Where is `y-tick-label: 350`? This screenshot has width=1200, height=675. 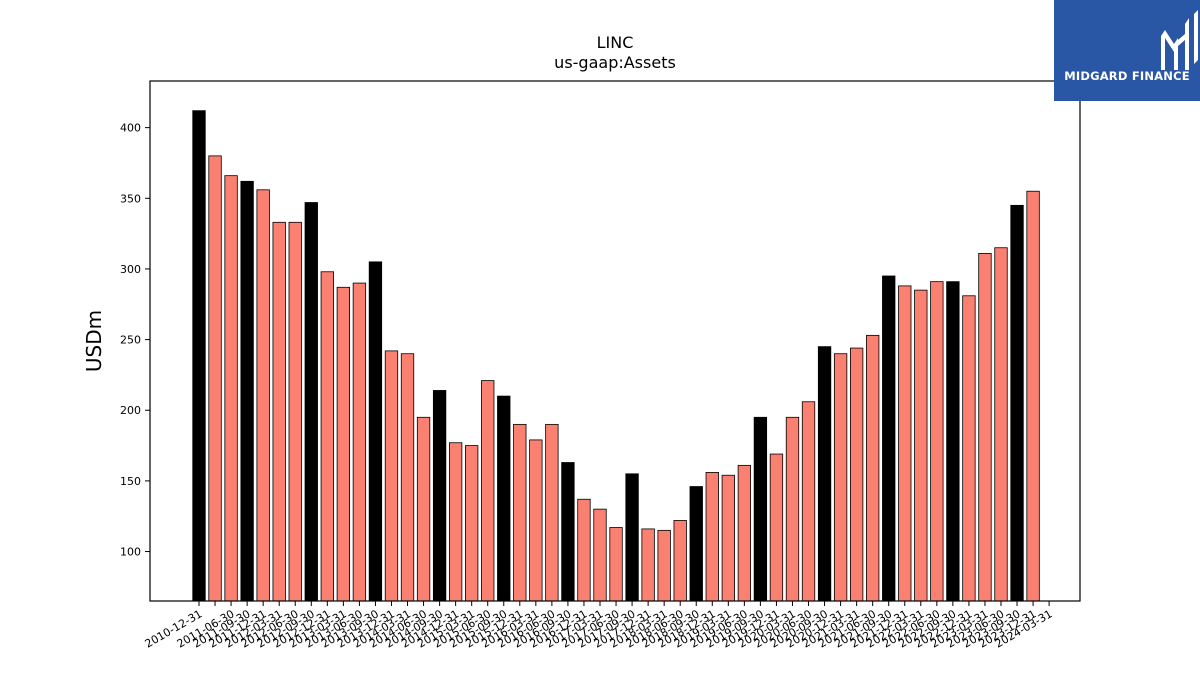 y-tick-label: 350 is located at coordinates (130, 198).